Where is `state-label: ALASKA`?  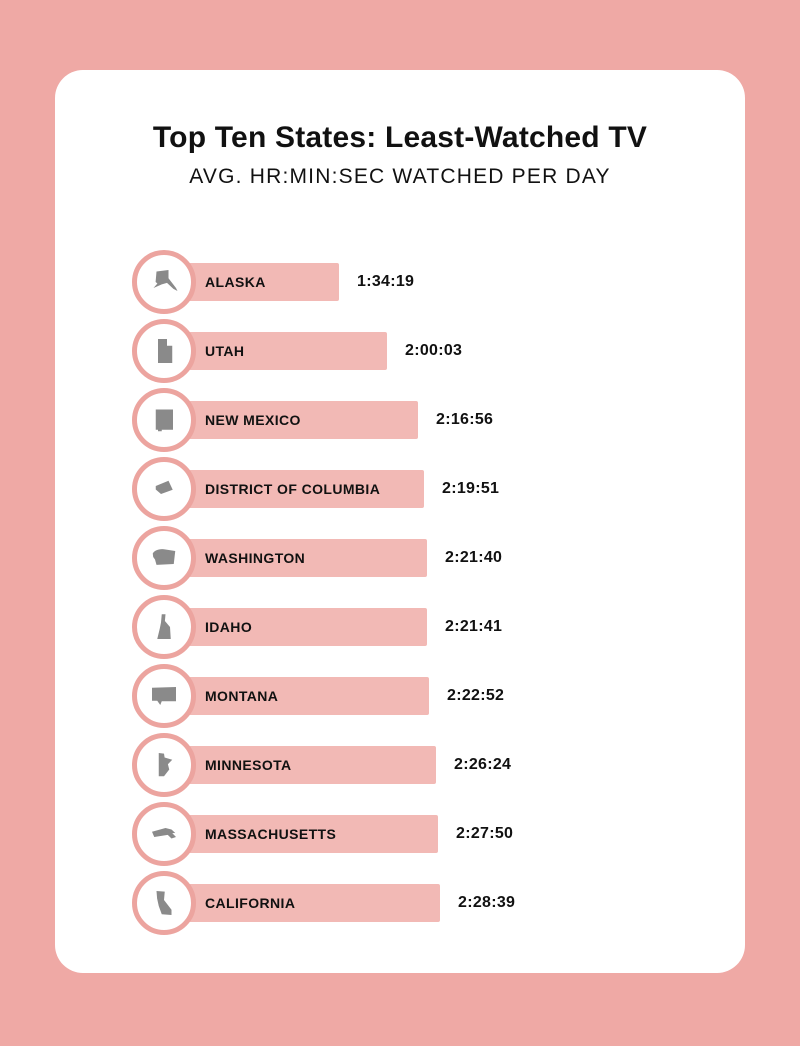
state-label: ALASKA is located at coordinates (235, 282).